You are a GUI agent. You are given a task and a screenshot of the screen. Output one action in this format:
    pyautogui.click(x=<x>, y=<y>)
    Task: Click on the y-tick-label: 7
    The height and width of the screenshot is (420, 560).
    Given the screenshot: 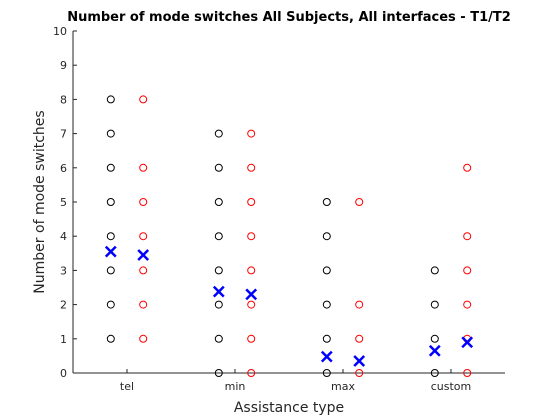 What is the action you would take?
    pyautogui.click(x=63, y=134)
    